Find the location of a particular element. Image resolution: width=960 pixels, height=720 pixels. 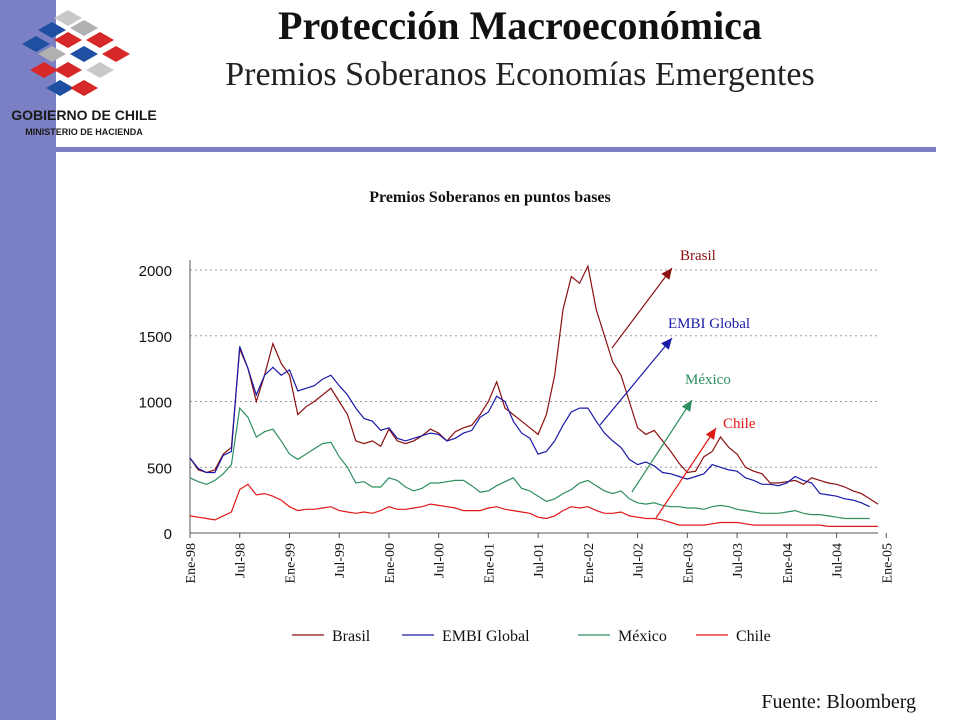

annotation-arrowhead-embi-global is located at coordinates (666, 344).